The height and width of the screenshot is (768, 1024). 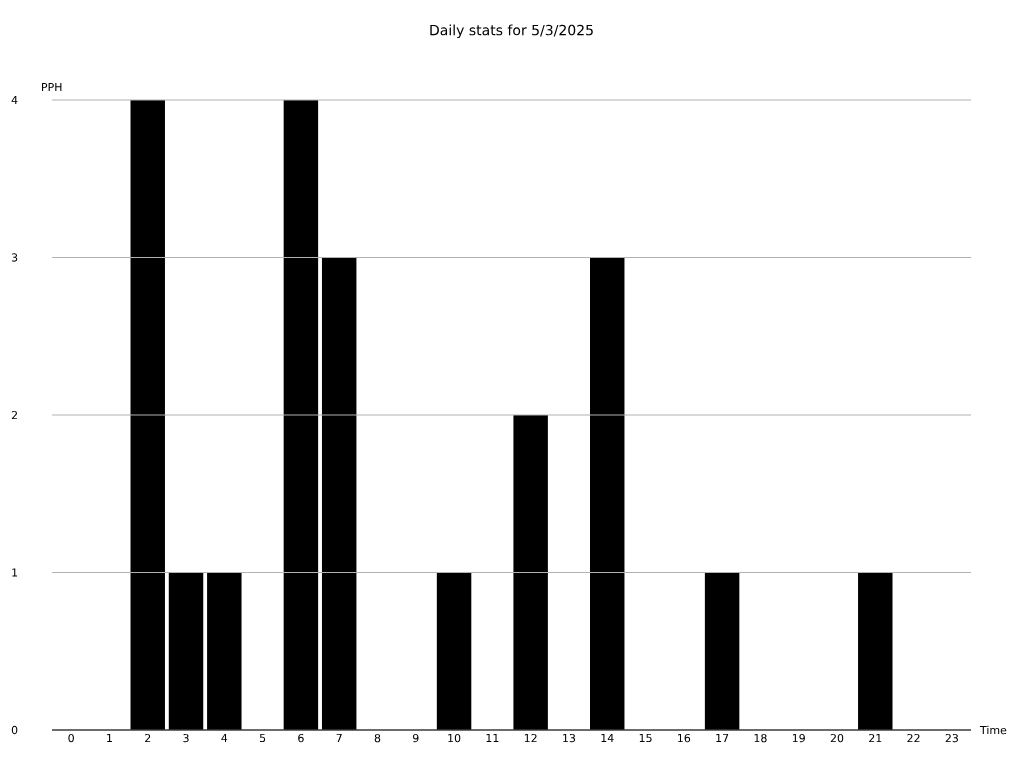 I want to click on x-tick-label: 13, so click(x=569, y=738).